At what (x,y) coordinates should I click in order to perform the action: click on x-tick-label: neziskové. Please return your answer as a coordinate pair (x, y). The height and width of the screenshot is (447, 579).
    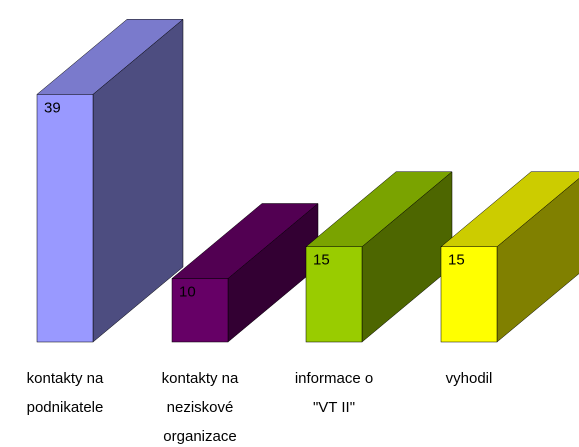
    Looking at the image, I should click on (200, 407).